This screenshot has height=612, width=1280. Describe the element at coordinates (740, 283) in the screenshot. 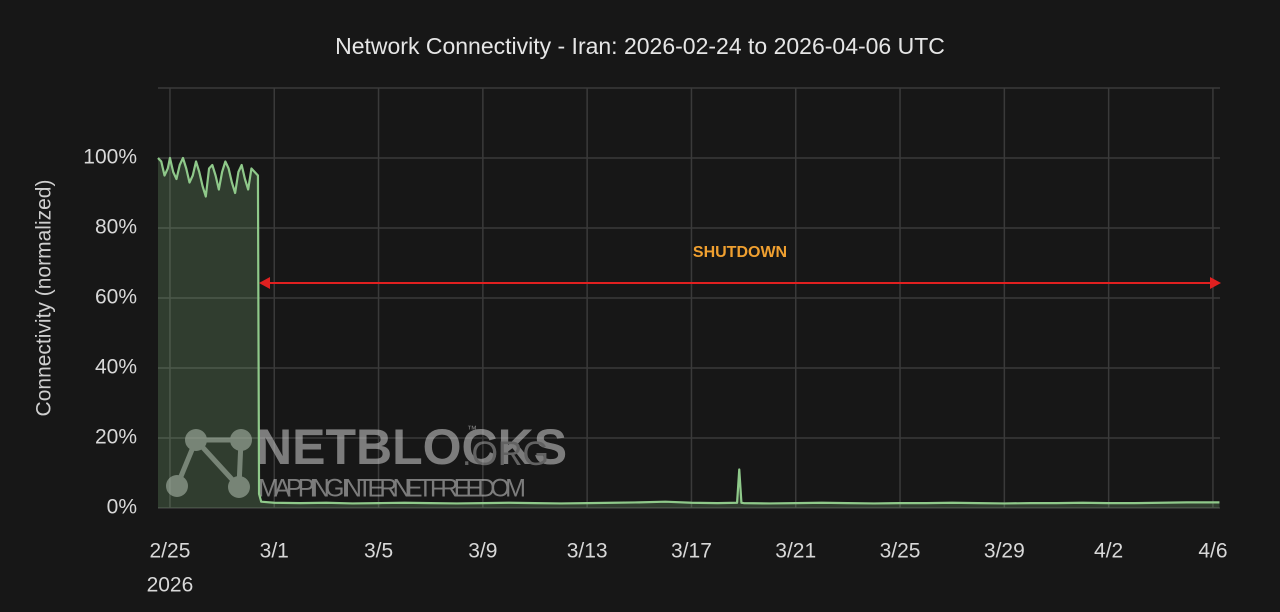

I see `shutdown-arrow` at that location.